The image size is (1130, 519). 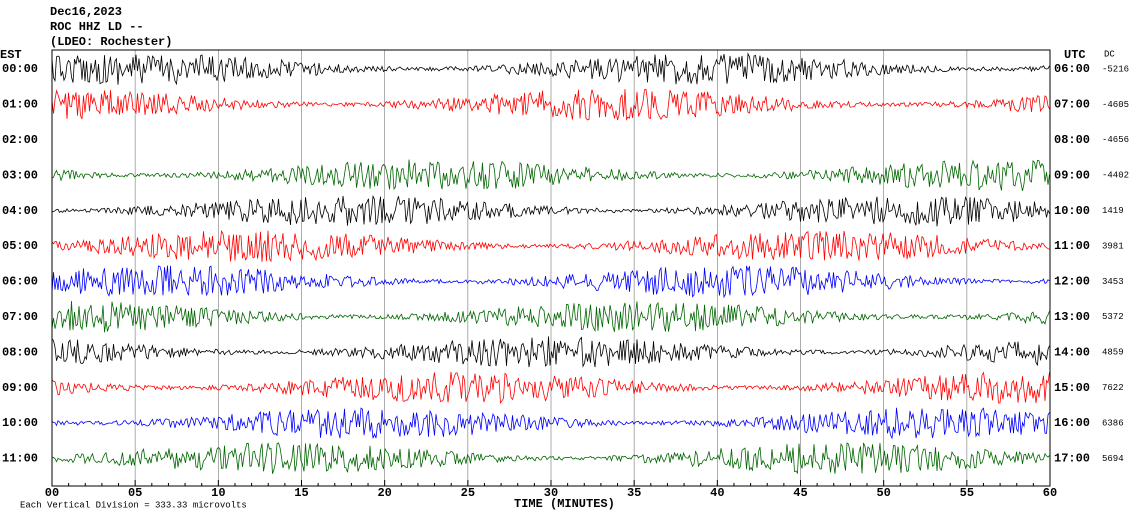 What do you see at coordinates (1115, 140) in the screenshot?
I see `dc-value: -4656` at bounding box center [1115, 140].